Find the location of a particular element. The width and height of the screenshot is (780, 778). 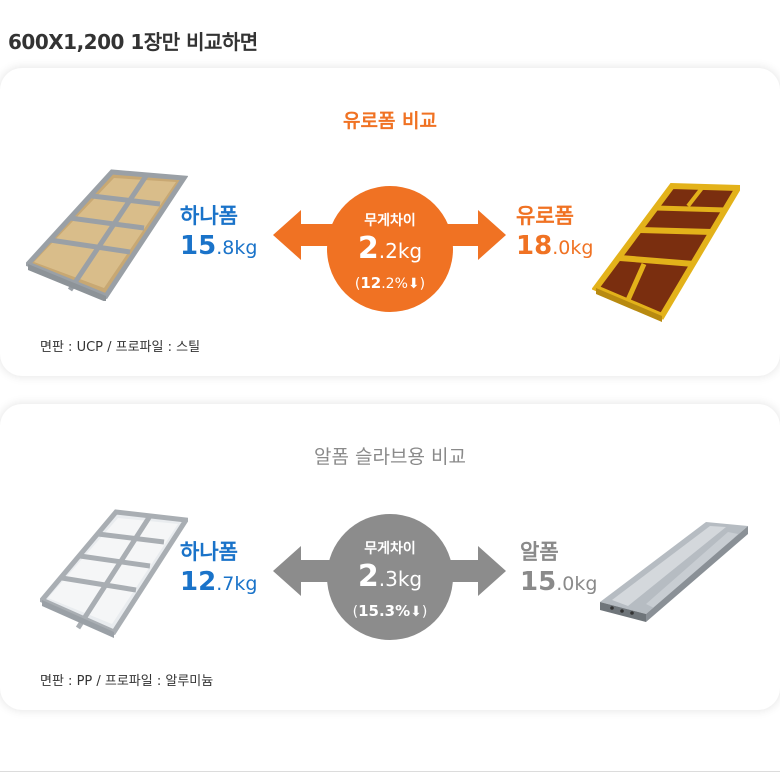

diff-value: 2.2kg is located at coordinates (390, 248).